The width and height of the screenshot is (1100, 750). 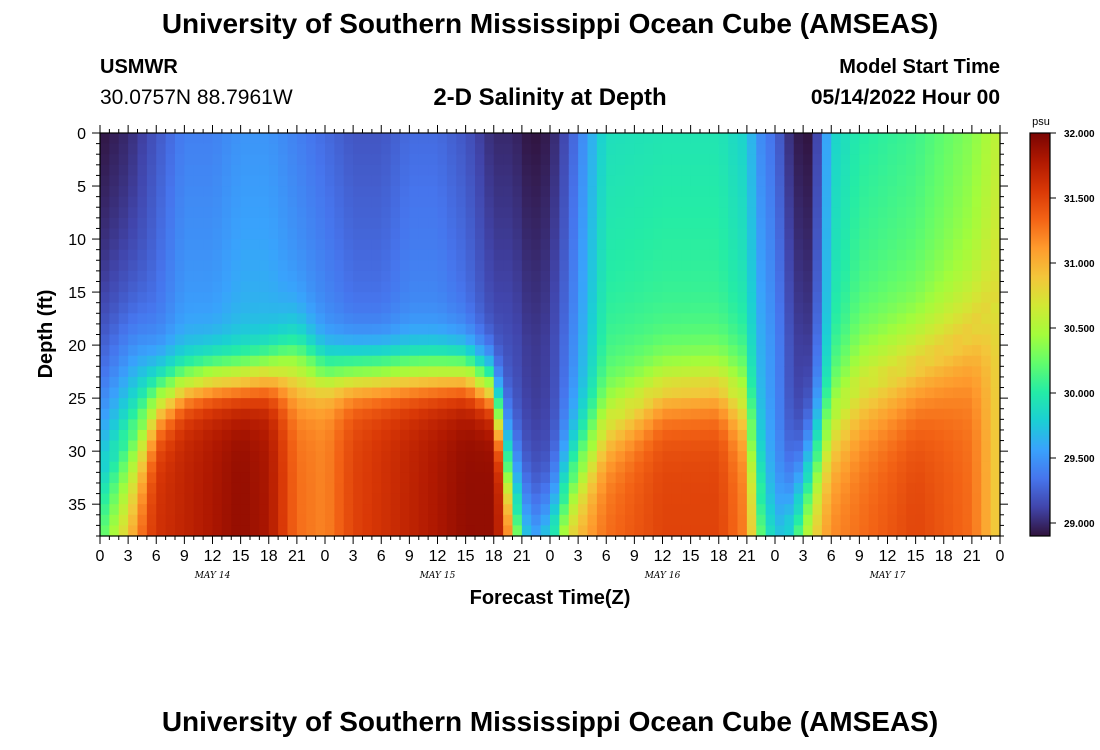 I want to click on colorbar-tick-label: 30.000, so click(x=1079, y=394).